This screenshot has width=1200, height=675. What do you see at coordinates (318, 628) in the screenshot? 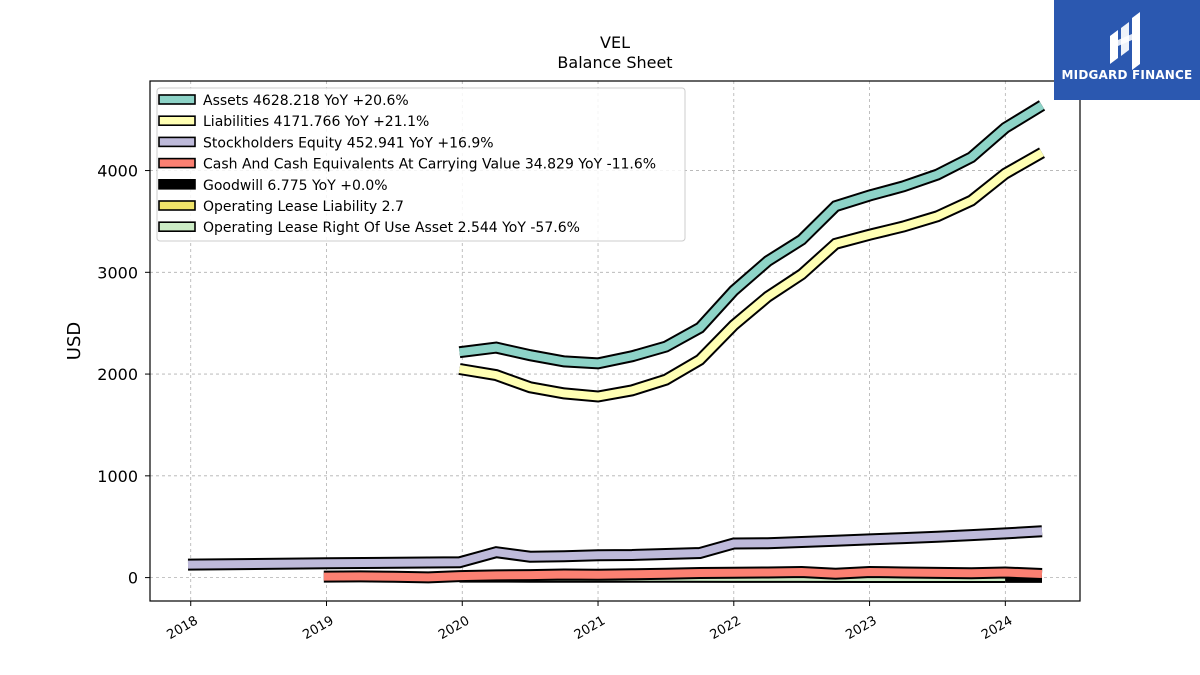
I see `x-tick-label: 2019` at bounding box center [318, 628].